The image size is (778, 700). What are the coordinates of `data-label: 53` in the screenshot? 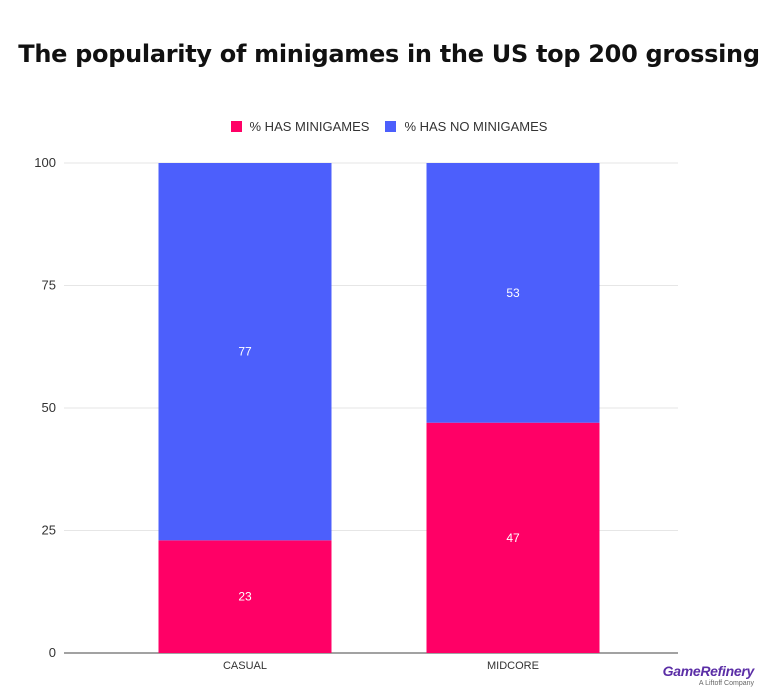 It's located at (513, 293).